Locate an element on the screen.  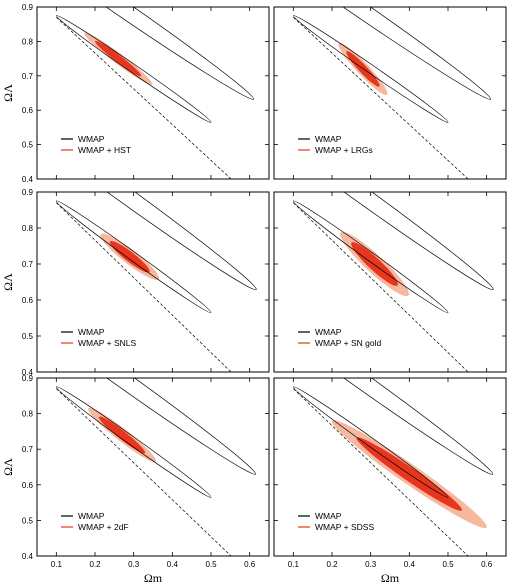
legend-label: WMAP + SDSS is located at coordinates (344, 527).